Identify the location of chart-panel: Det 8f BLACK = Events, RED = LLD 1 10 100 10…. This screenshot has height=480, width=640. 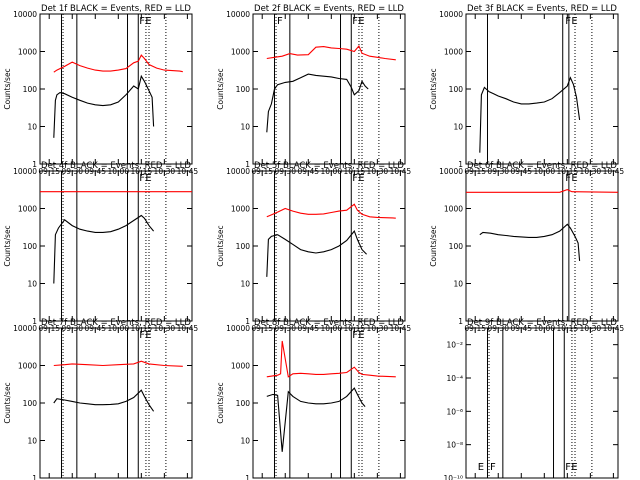
(311, 399).